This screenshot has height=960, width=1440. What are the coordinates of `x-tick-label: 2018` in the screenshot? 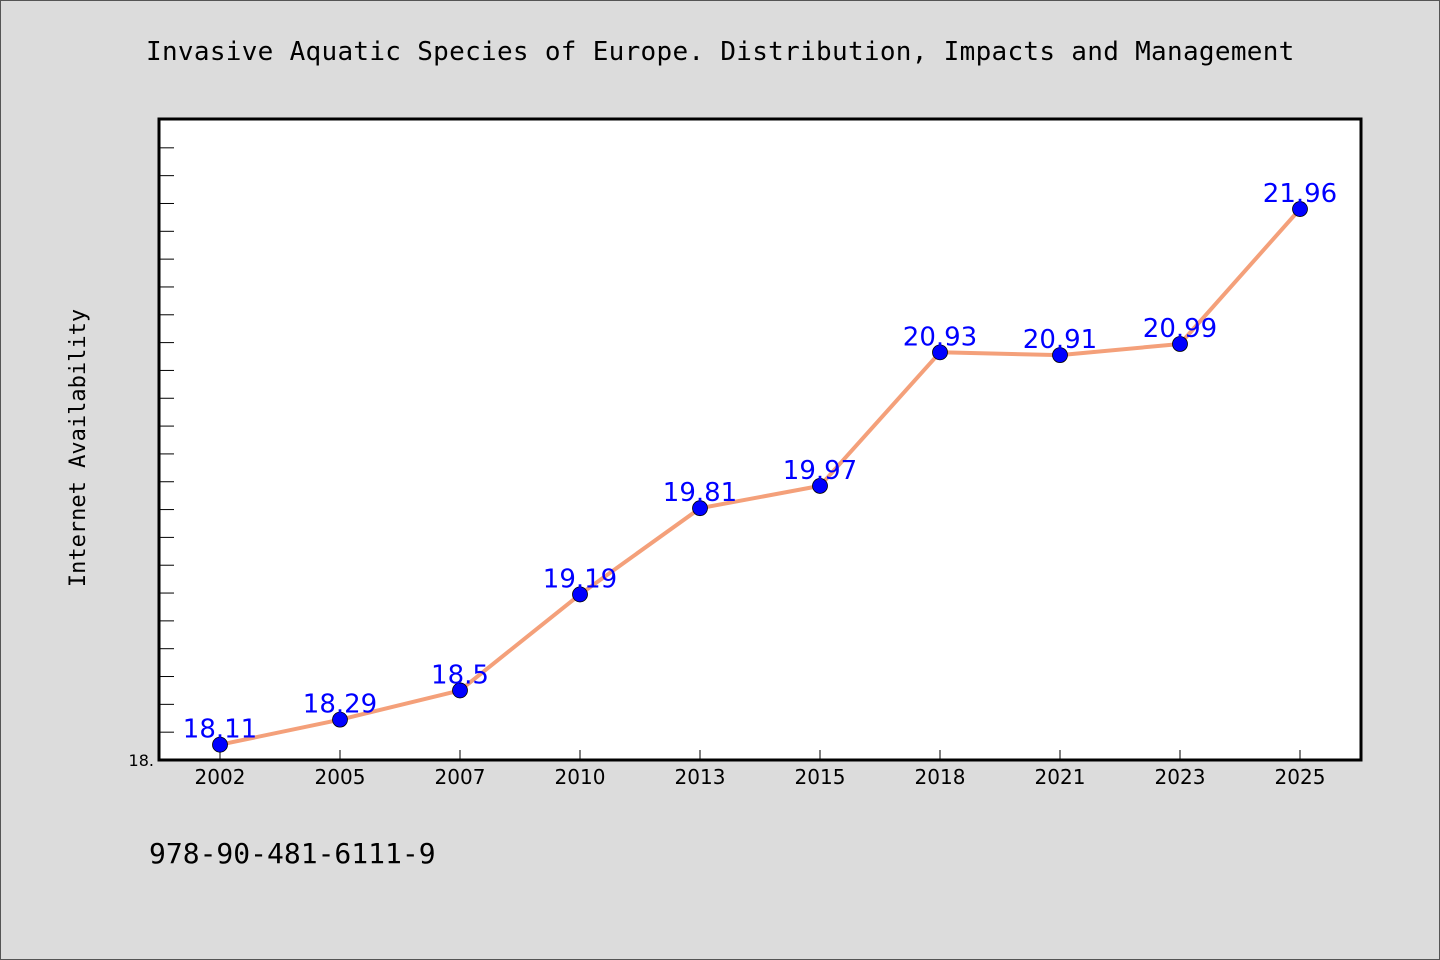 It's located at (940, 777).